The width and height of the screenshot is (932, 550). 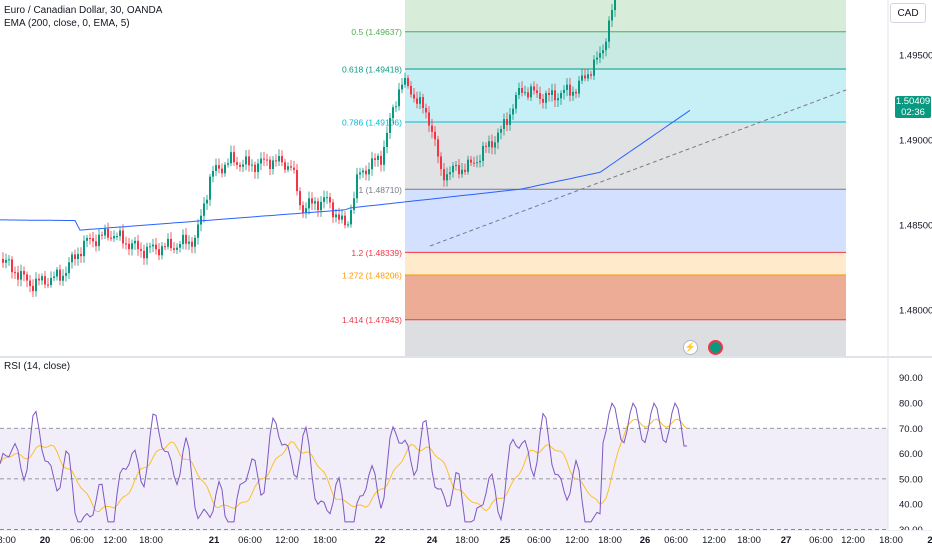 What do you see at coordinates (380, 540) in the screenshot?
I see `time-axis-label: 22` at bounding box center [380, 540].